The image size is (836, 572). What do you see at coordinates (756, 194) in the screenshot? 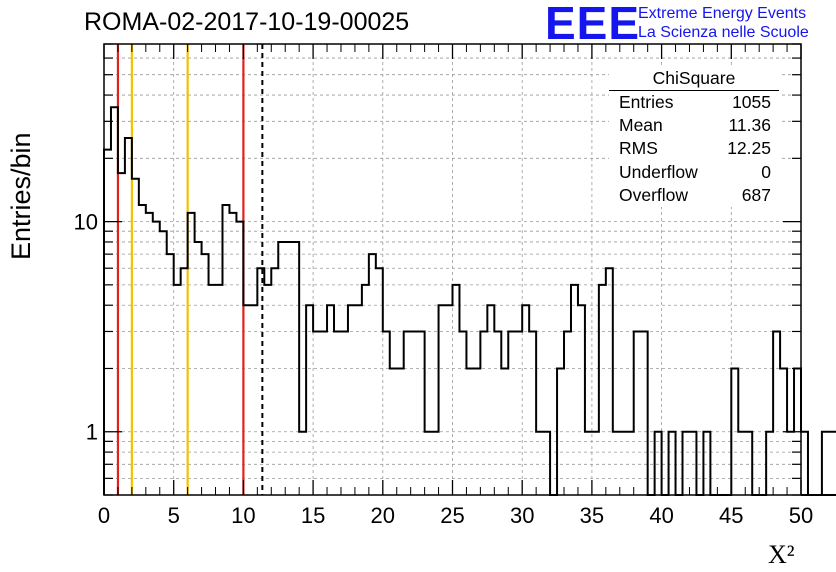
I see `stats-value: 687` at bounding box center [756, 194].